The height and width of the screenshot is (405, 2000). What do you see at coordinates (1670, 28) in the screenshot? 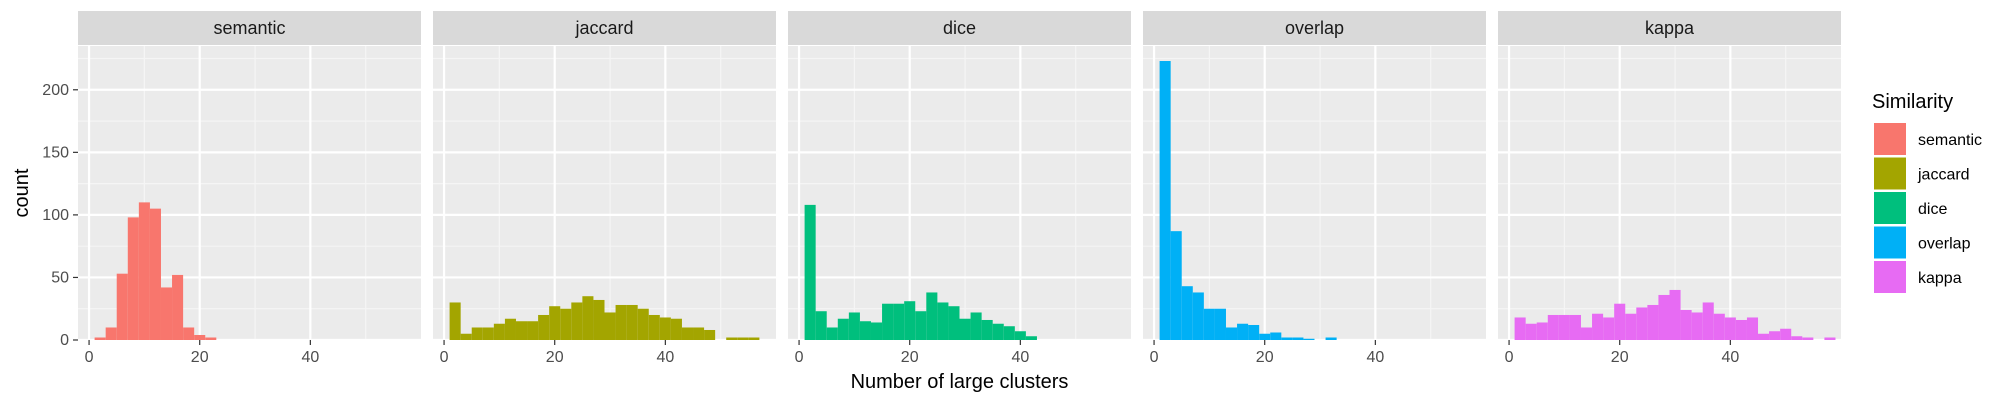
I see `facet-strip-label: kappa` at bounding box center [1670, 28].